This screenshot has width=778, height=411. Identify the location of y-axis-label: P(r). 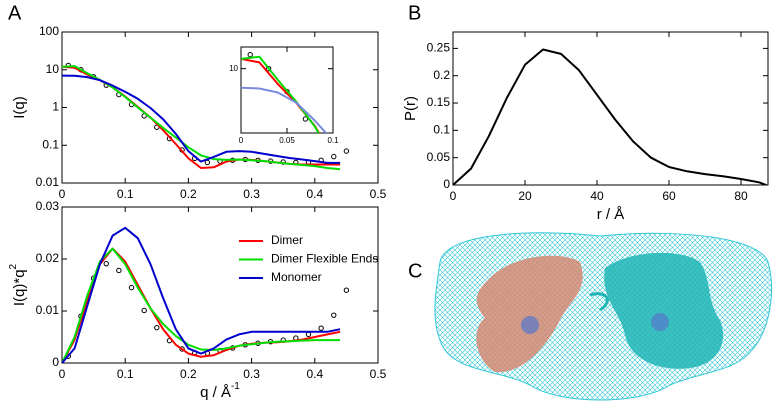
(410, 108).